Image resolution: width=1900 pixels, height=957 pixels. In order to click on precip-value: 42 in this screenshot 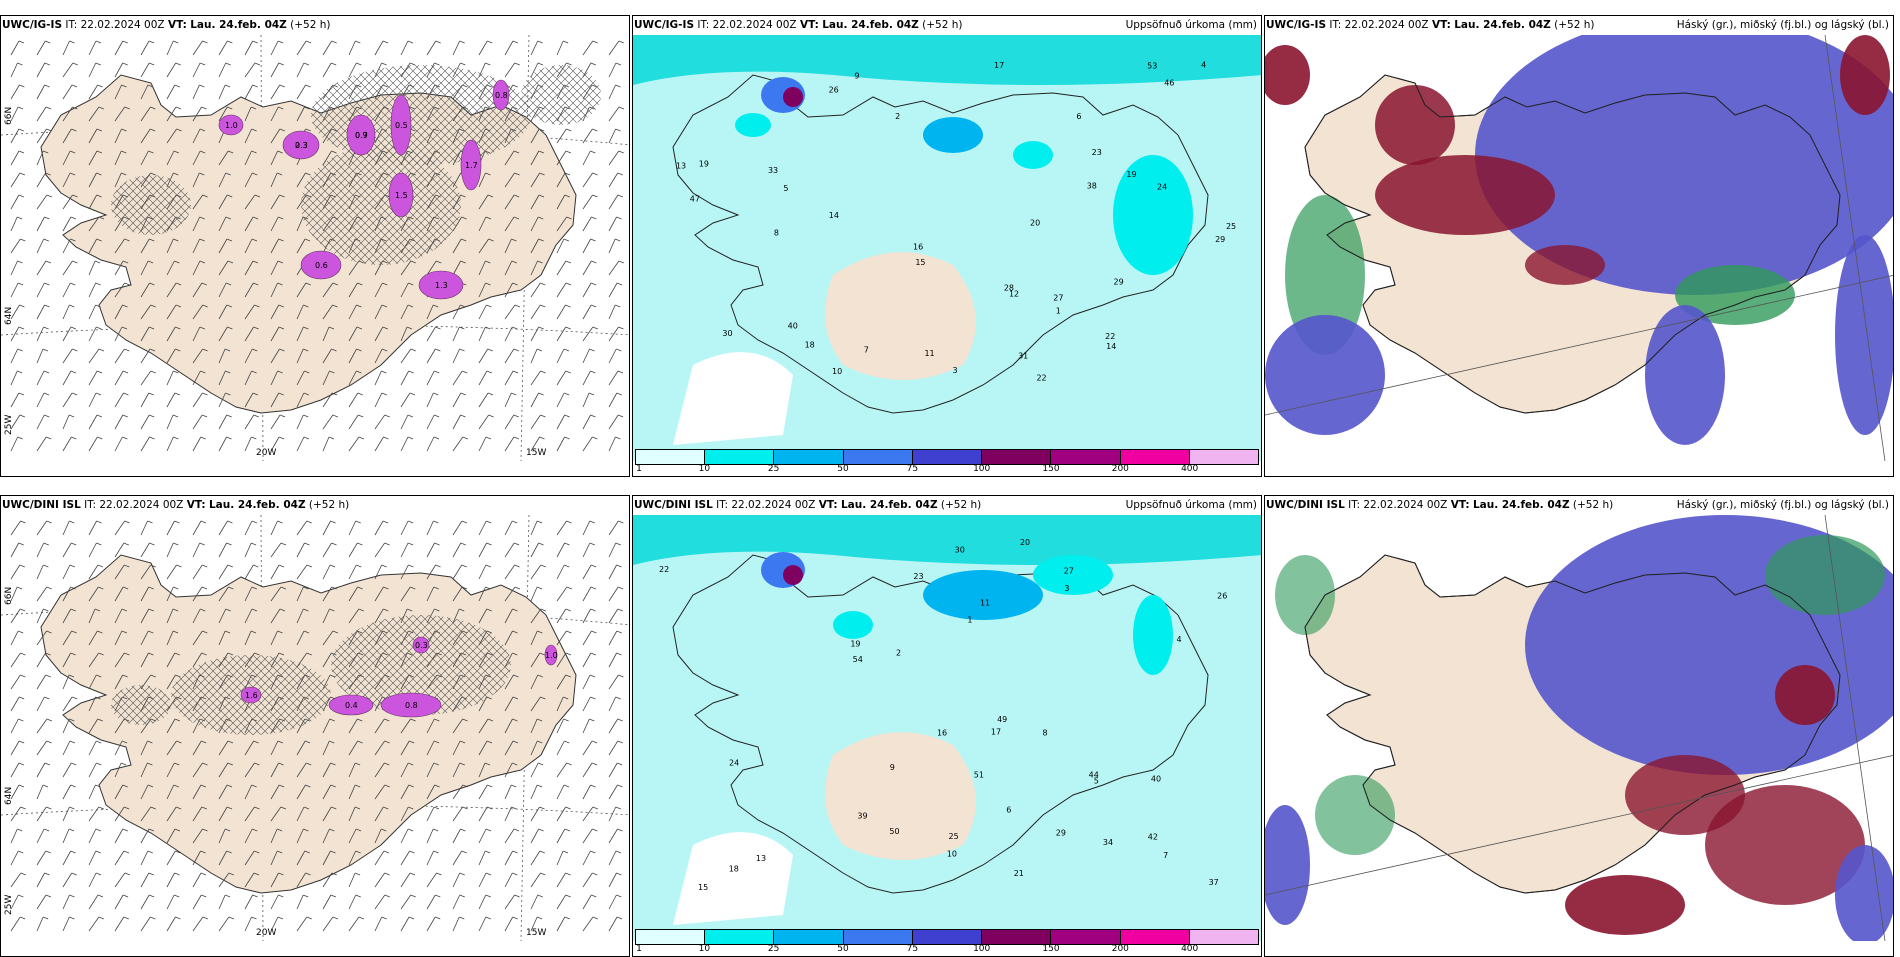, I will do `click(1153, 837)`.